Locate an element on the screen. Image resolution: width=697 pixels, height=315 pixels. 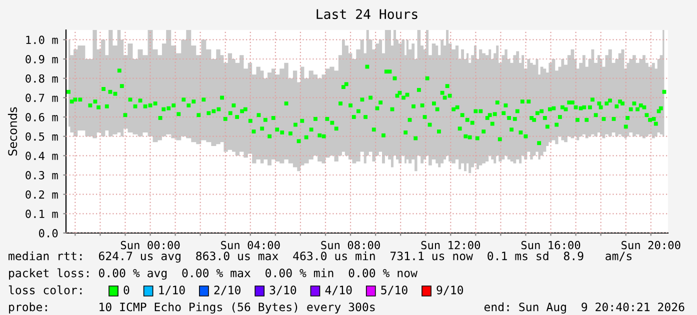
y-tick-label: 0.0 is located at coordinates (48, 233).